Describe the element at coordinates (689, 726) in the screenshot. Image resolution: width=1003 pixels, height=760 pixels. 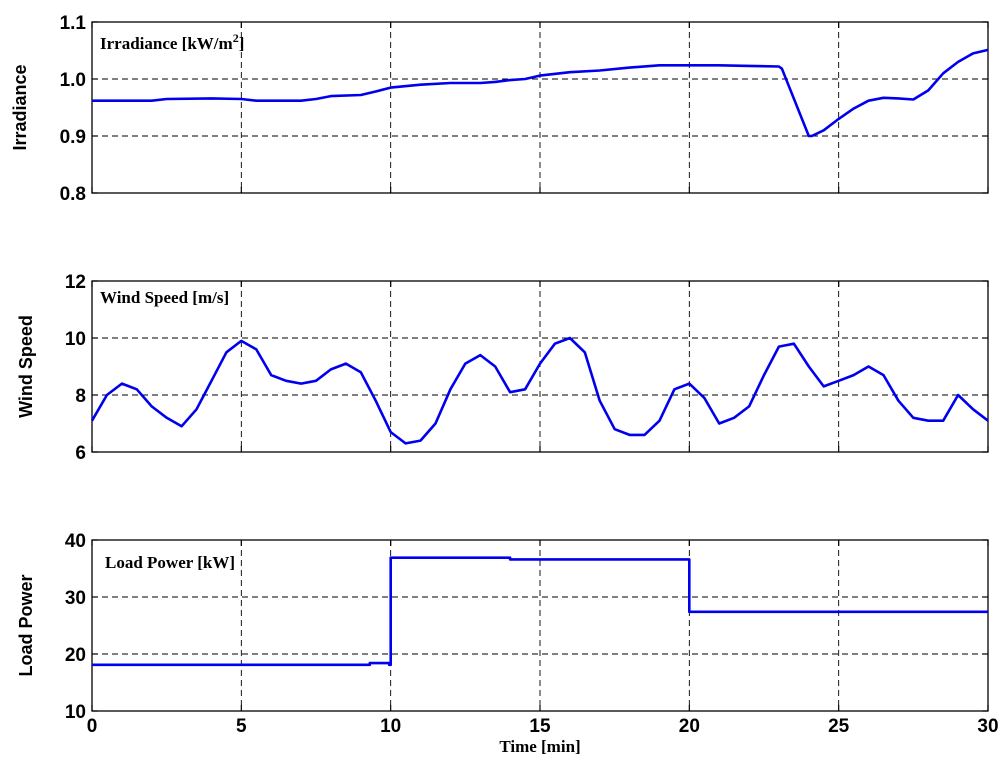
I see `x-tick-label: 20` at that location.